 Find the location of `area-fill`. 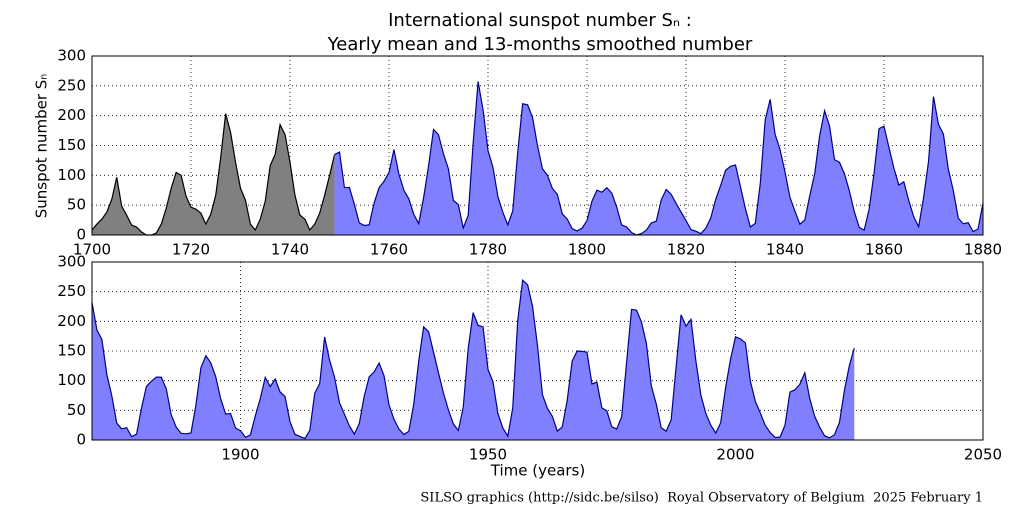

area-fill is located at coordinates (213, 174).